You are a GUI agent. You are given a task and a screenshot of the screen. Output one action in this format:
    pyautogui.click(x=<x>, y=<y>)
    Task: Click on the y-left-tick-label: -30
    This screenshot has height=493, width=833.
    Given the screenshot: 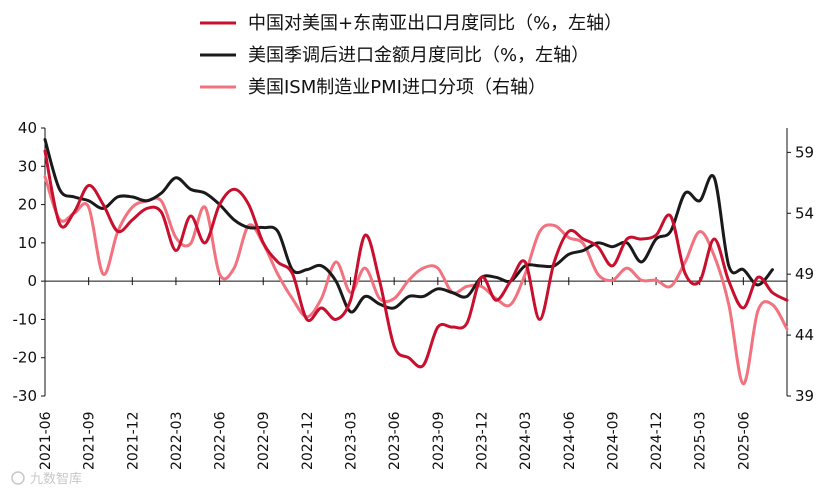 What is the action you would take?
    pyautogui.click(x=25, y=396)
    